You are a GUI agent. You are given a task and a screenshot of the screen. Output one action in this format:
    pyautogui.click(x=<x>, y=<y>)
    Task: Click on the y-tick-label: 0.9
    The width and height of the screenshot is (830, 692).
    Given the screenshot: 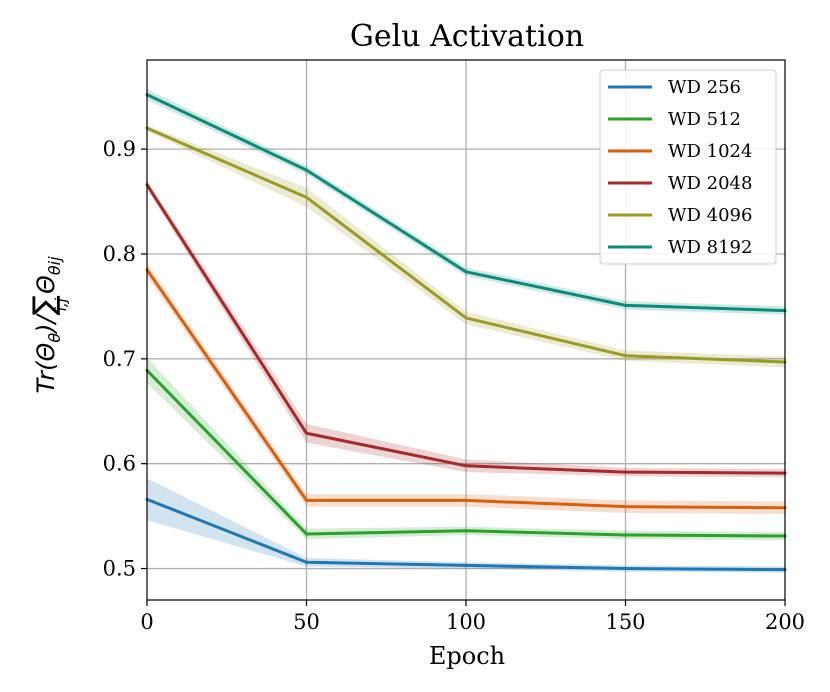 What is the action you would take?
    pyautogui.click(x=119, y=149)
    